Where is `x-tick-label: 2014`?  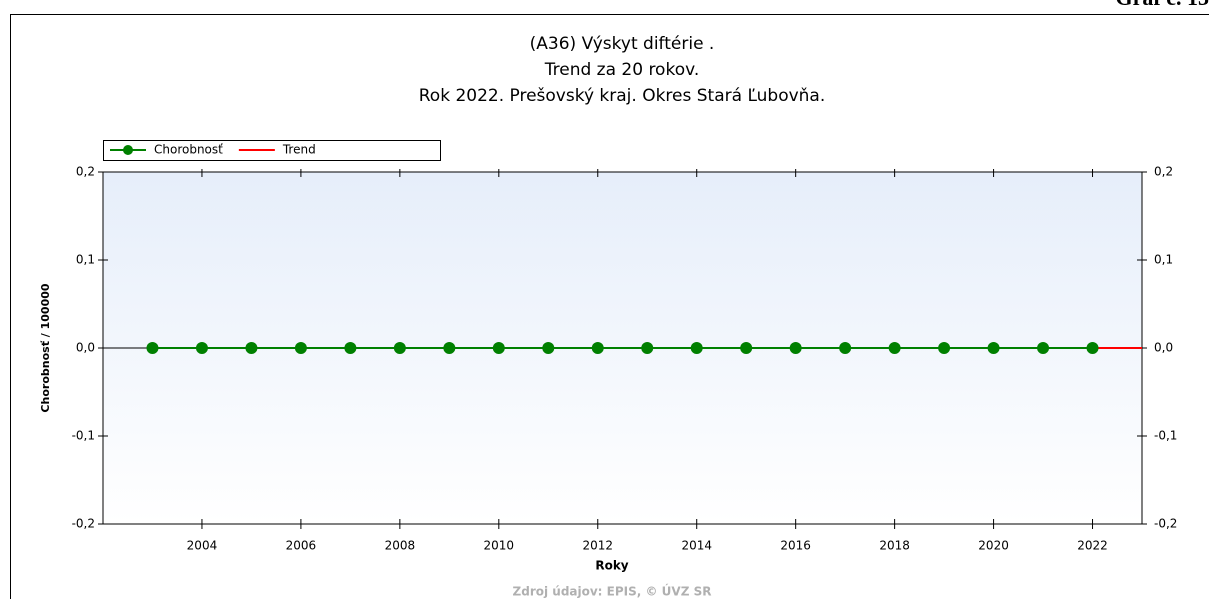 x-tick-label: 2014 is located at coordinates (696, 546).